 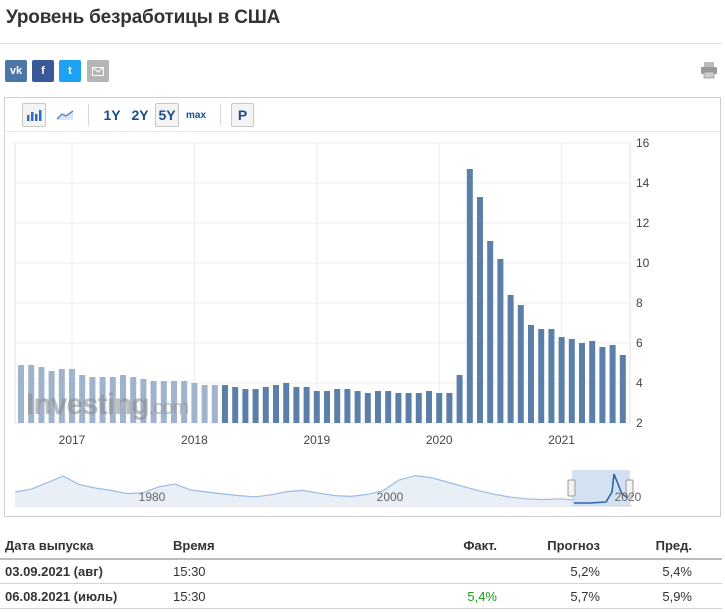 What do you see at coordinates (34, 115) in the screenshot?
I see `bar-chart-type-button` at bounding box center [34, 115].